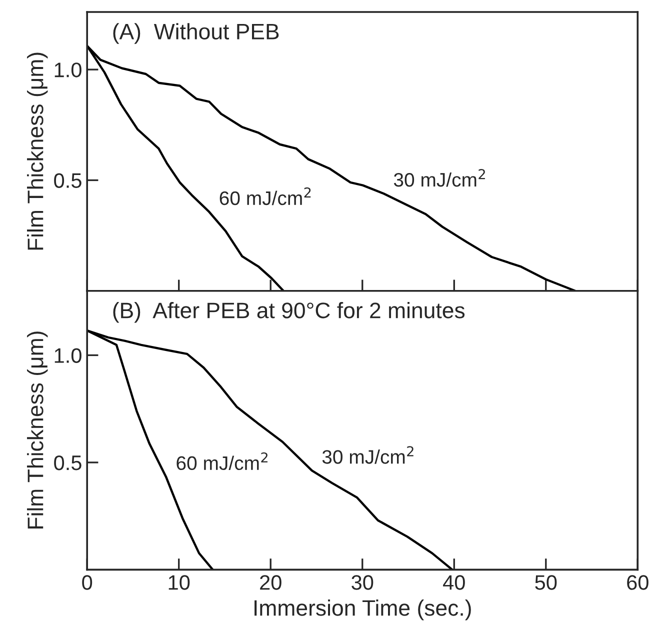 This screenshot has width=650, height=633. What do you see at coordinates (363, 582) in the screenshot?
I see `x-tick-label: 30` at bounding box center [363, 582].